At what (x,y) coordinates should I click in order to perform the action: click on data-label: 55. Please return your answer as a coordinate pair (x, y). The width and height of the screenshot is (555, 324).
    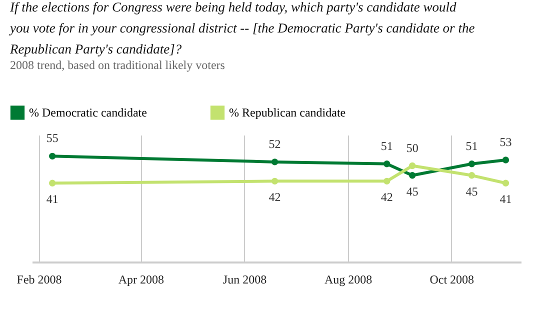
    Looking at the image, I should click on (52, 138).